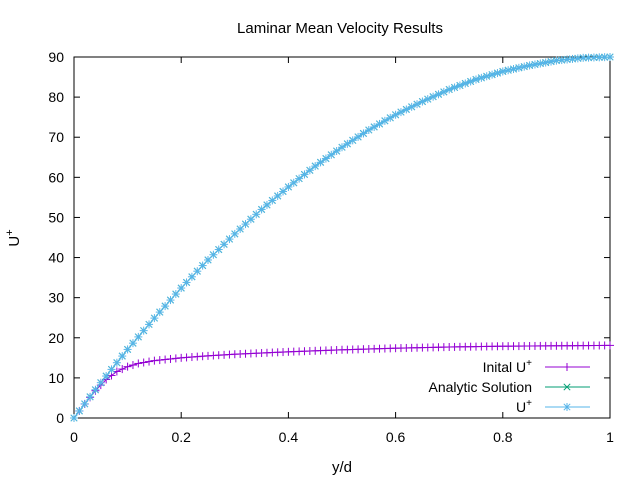 Image resolution: width=640 pixels, height=480 pixels. What do you see at coordinates (289, 437) in the screenshot?
I see `x-tick-label: 0.4` at bounding box center [289, 437].